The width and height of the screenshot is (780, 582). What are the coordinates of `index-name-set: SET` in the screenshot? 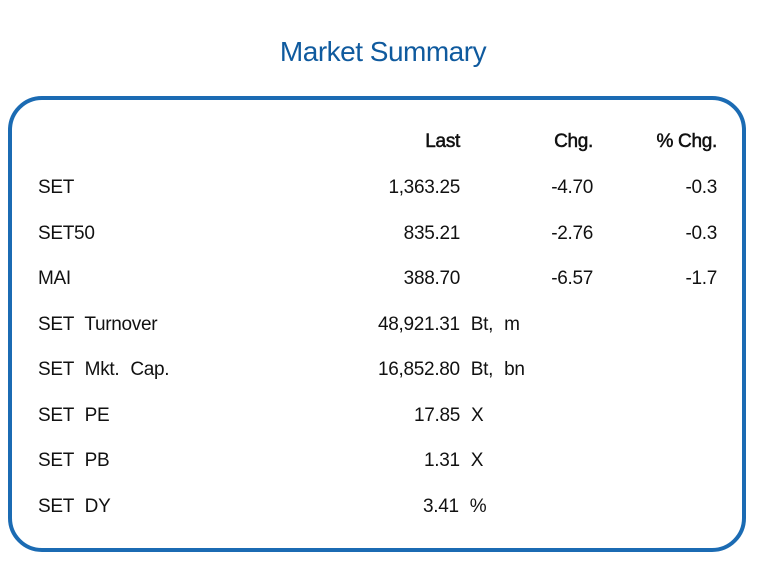 It's located at (56, 187).